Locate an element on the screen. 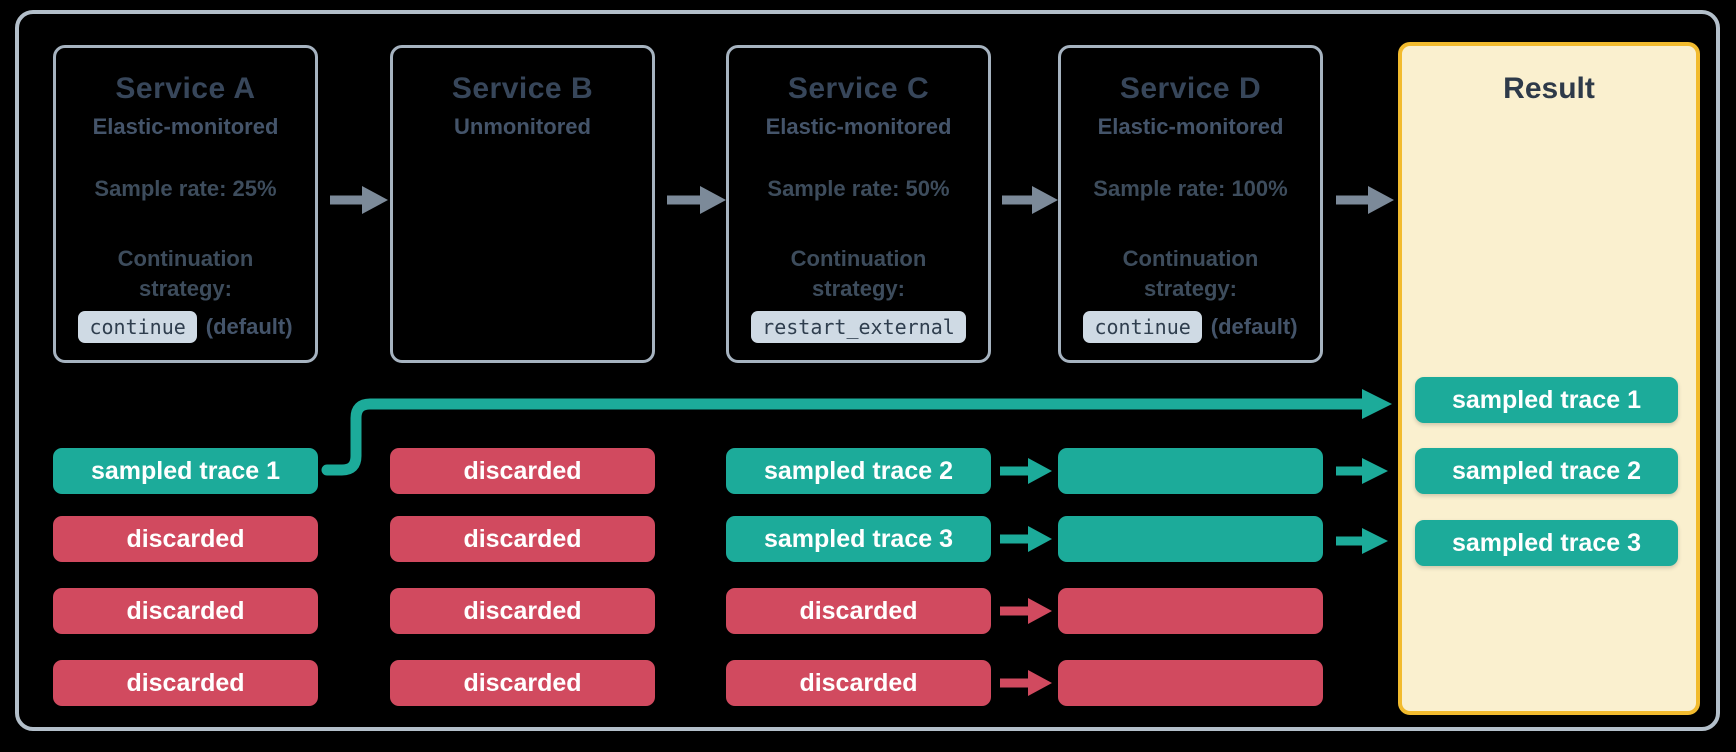  trace-pill-c-row3: discarded is located at coordinates (858, 611).